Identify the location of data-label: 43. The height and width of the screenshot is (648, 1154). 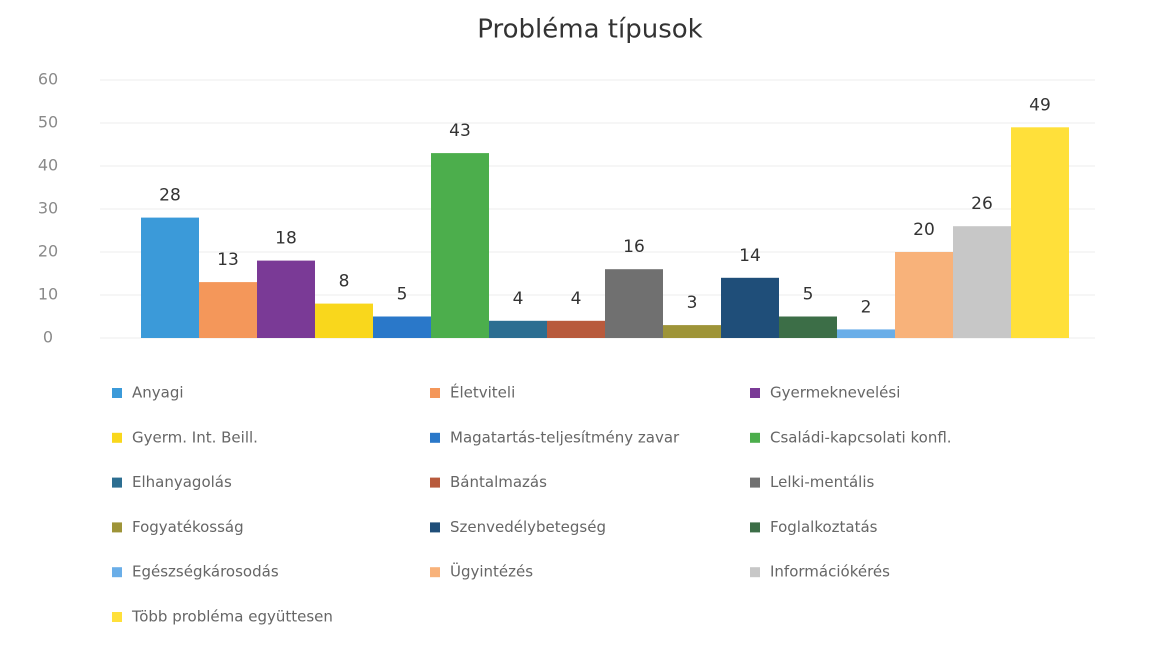
(460, 131).